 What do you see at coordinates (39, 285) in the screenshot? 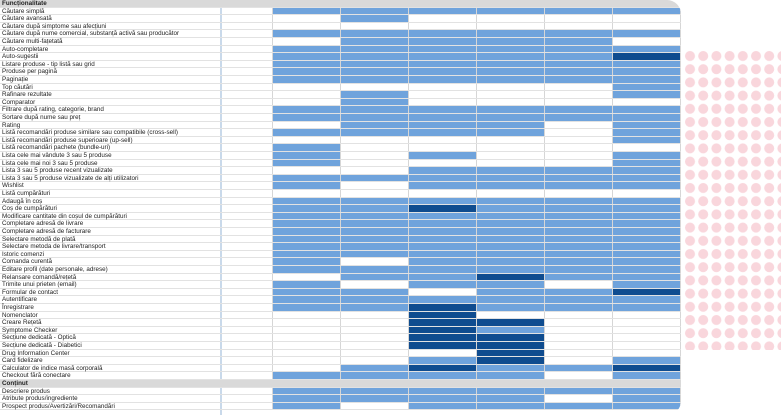
I see `row-label: Trimite unui prieten (email)` at bounding box center [39, 285].